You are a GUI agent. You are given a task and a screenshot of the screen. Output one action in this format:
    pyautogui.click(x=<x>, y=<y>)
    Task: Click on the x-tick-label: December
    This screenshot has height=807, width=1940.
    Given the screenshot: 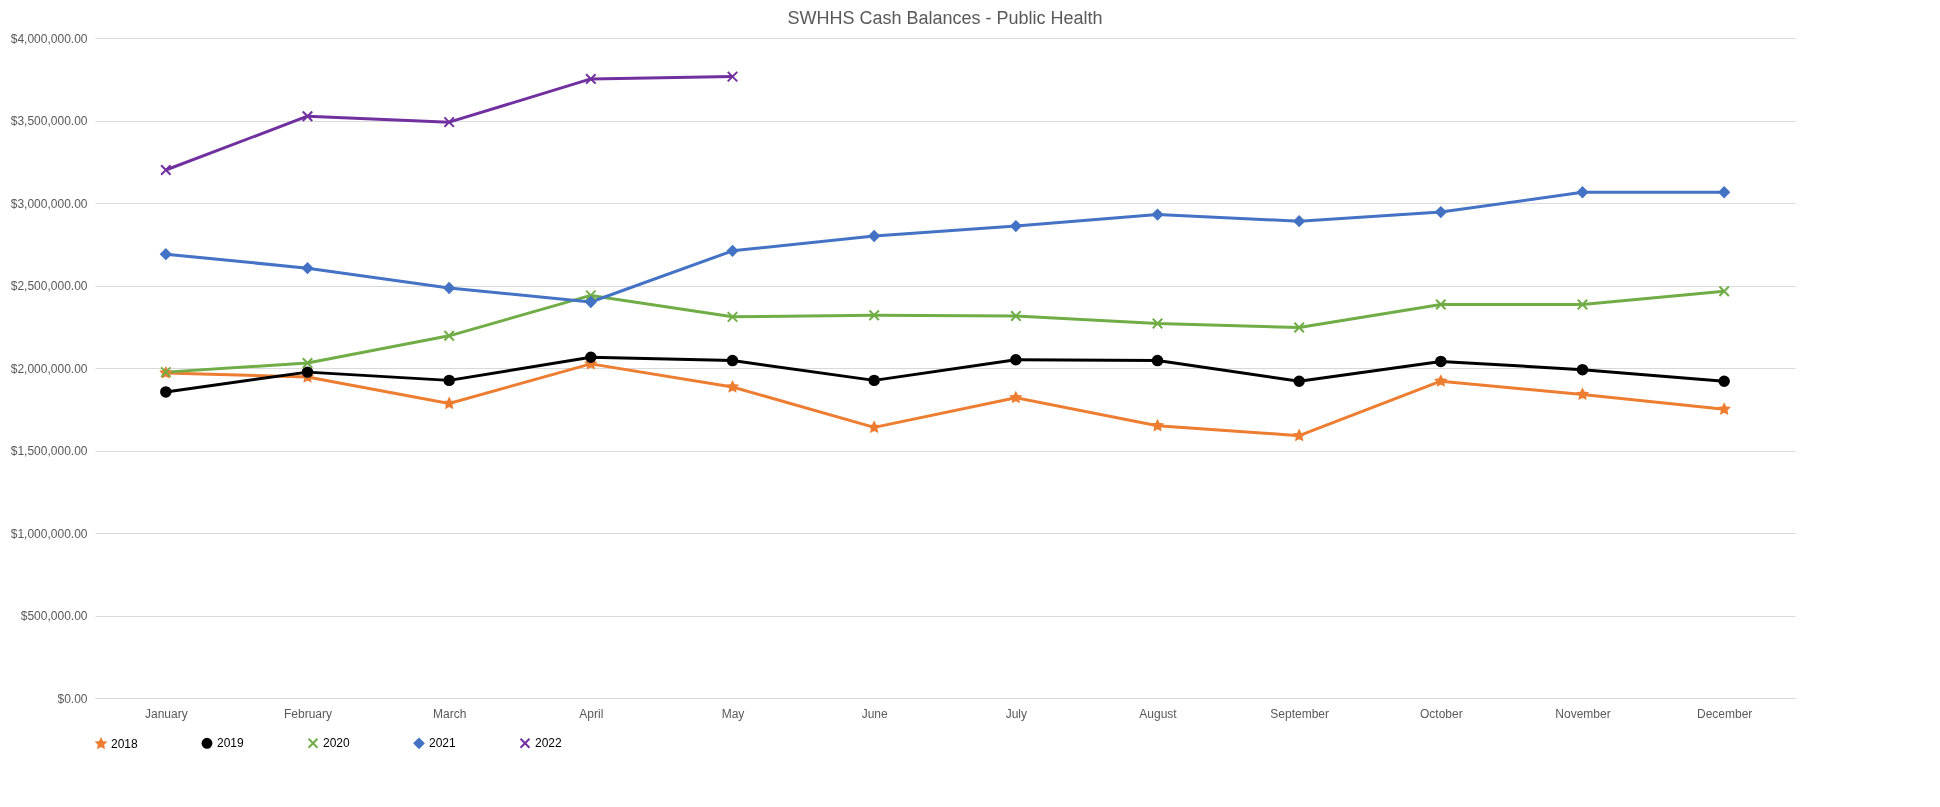 What is the action you would take?
    pyautogui.click(x=1724, y=713)
    